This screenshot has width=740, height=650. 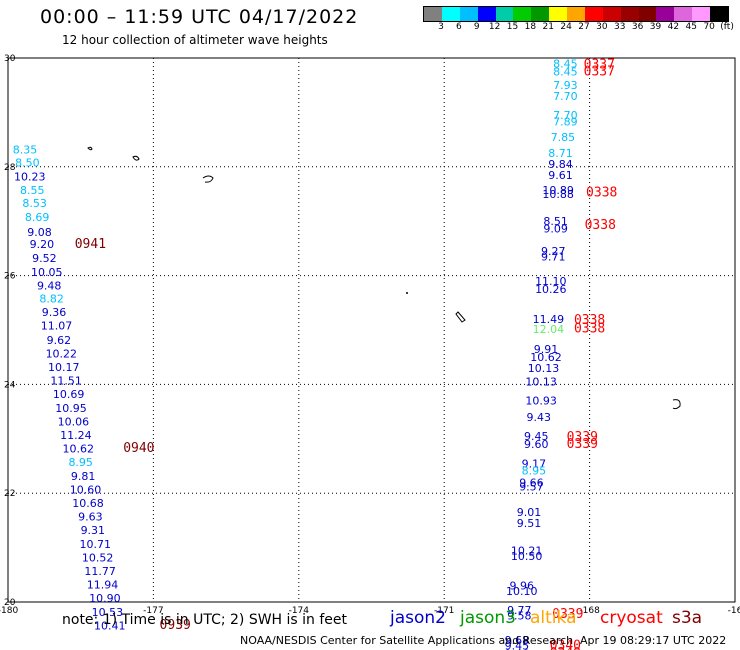 I want to click on pass-time-label: 0339, so click(x=567, y=614).